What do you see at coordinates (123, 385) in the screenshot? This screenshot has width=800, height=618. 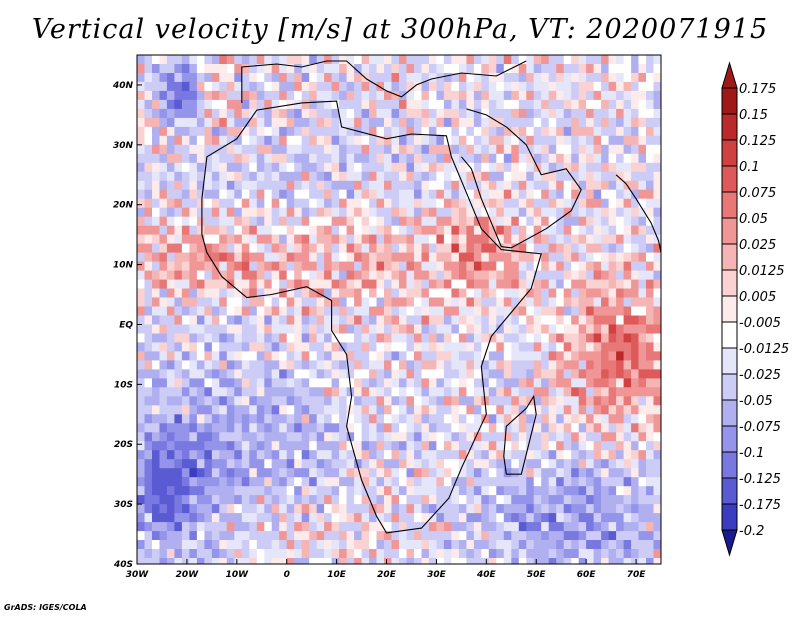 I see `y-tick-label: 10S` at bounding box center [123, 385].